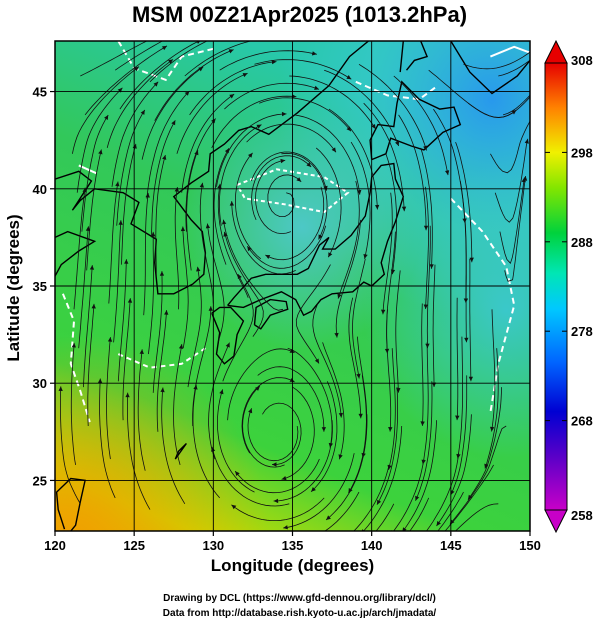 This screenshot has height=625, width=599. I want to click on colorbar-label: 258, so click(582, 515).